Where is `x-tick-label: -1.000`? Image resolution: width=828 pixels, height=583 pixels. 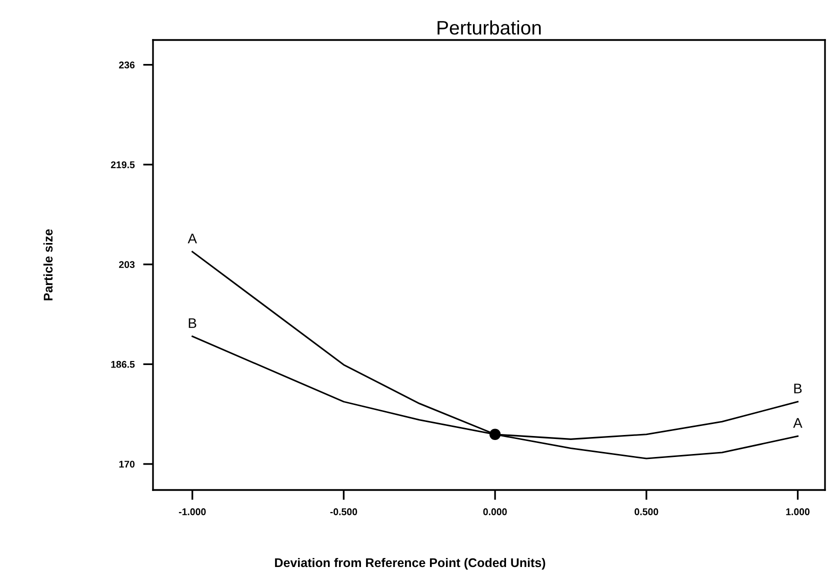
x-tick-label: -1.000 is located at coordinates (192, 512).